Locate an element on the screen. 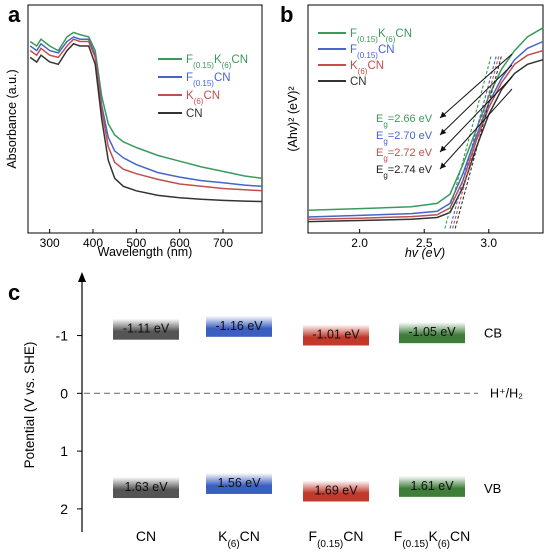  x-tick-label: 3.0 is located at coordinates (488, 243).